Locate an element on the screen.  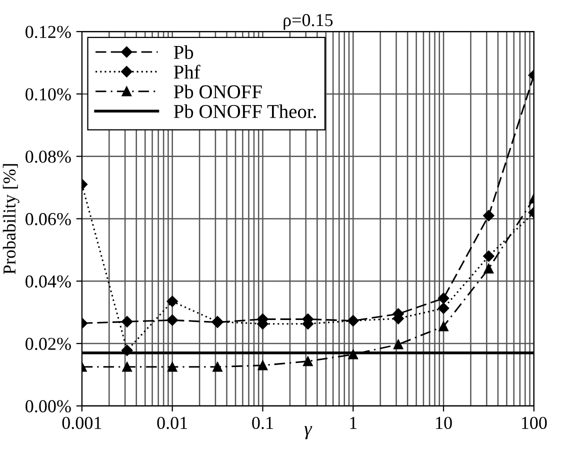
chart-title: ρ=0.15 is located at coordinates (308, 22).